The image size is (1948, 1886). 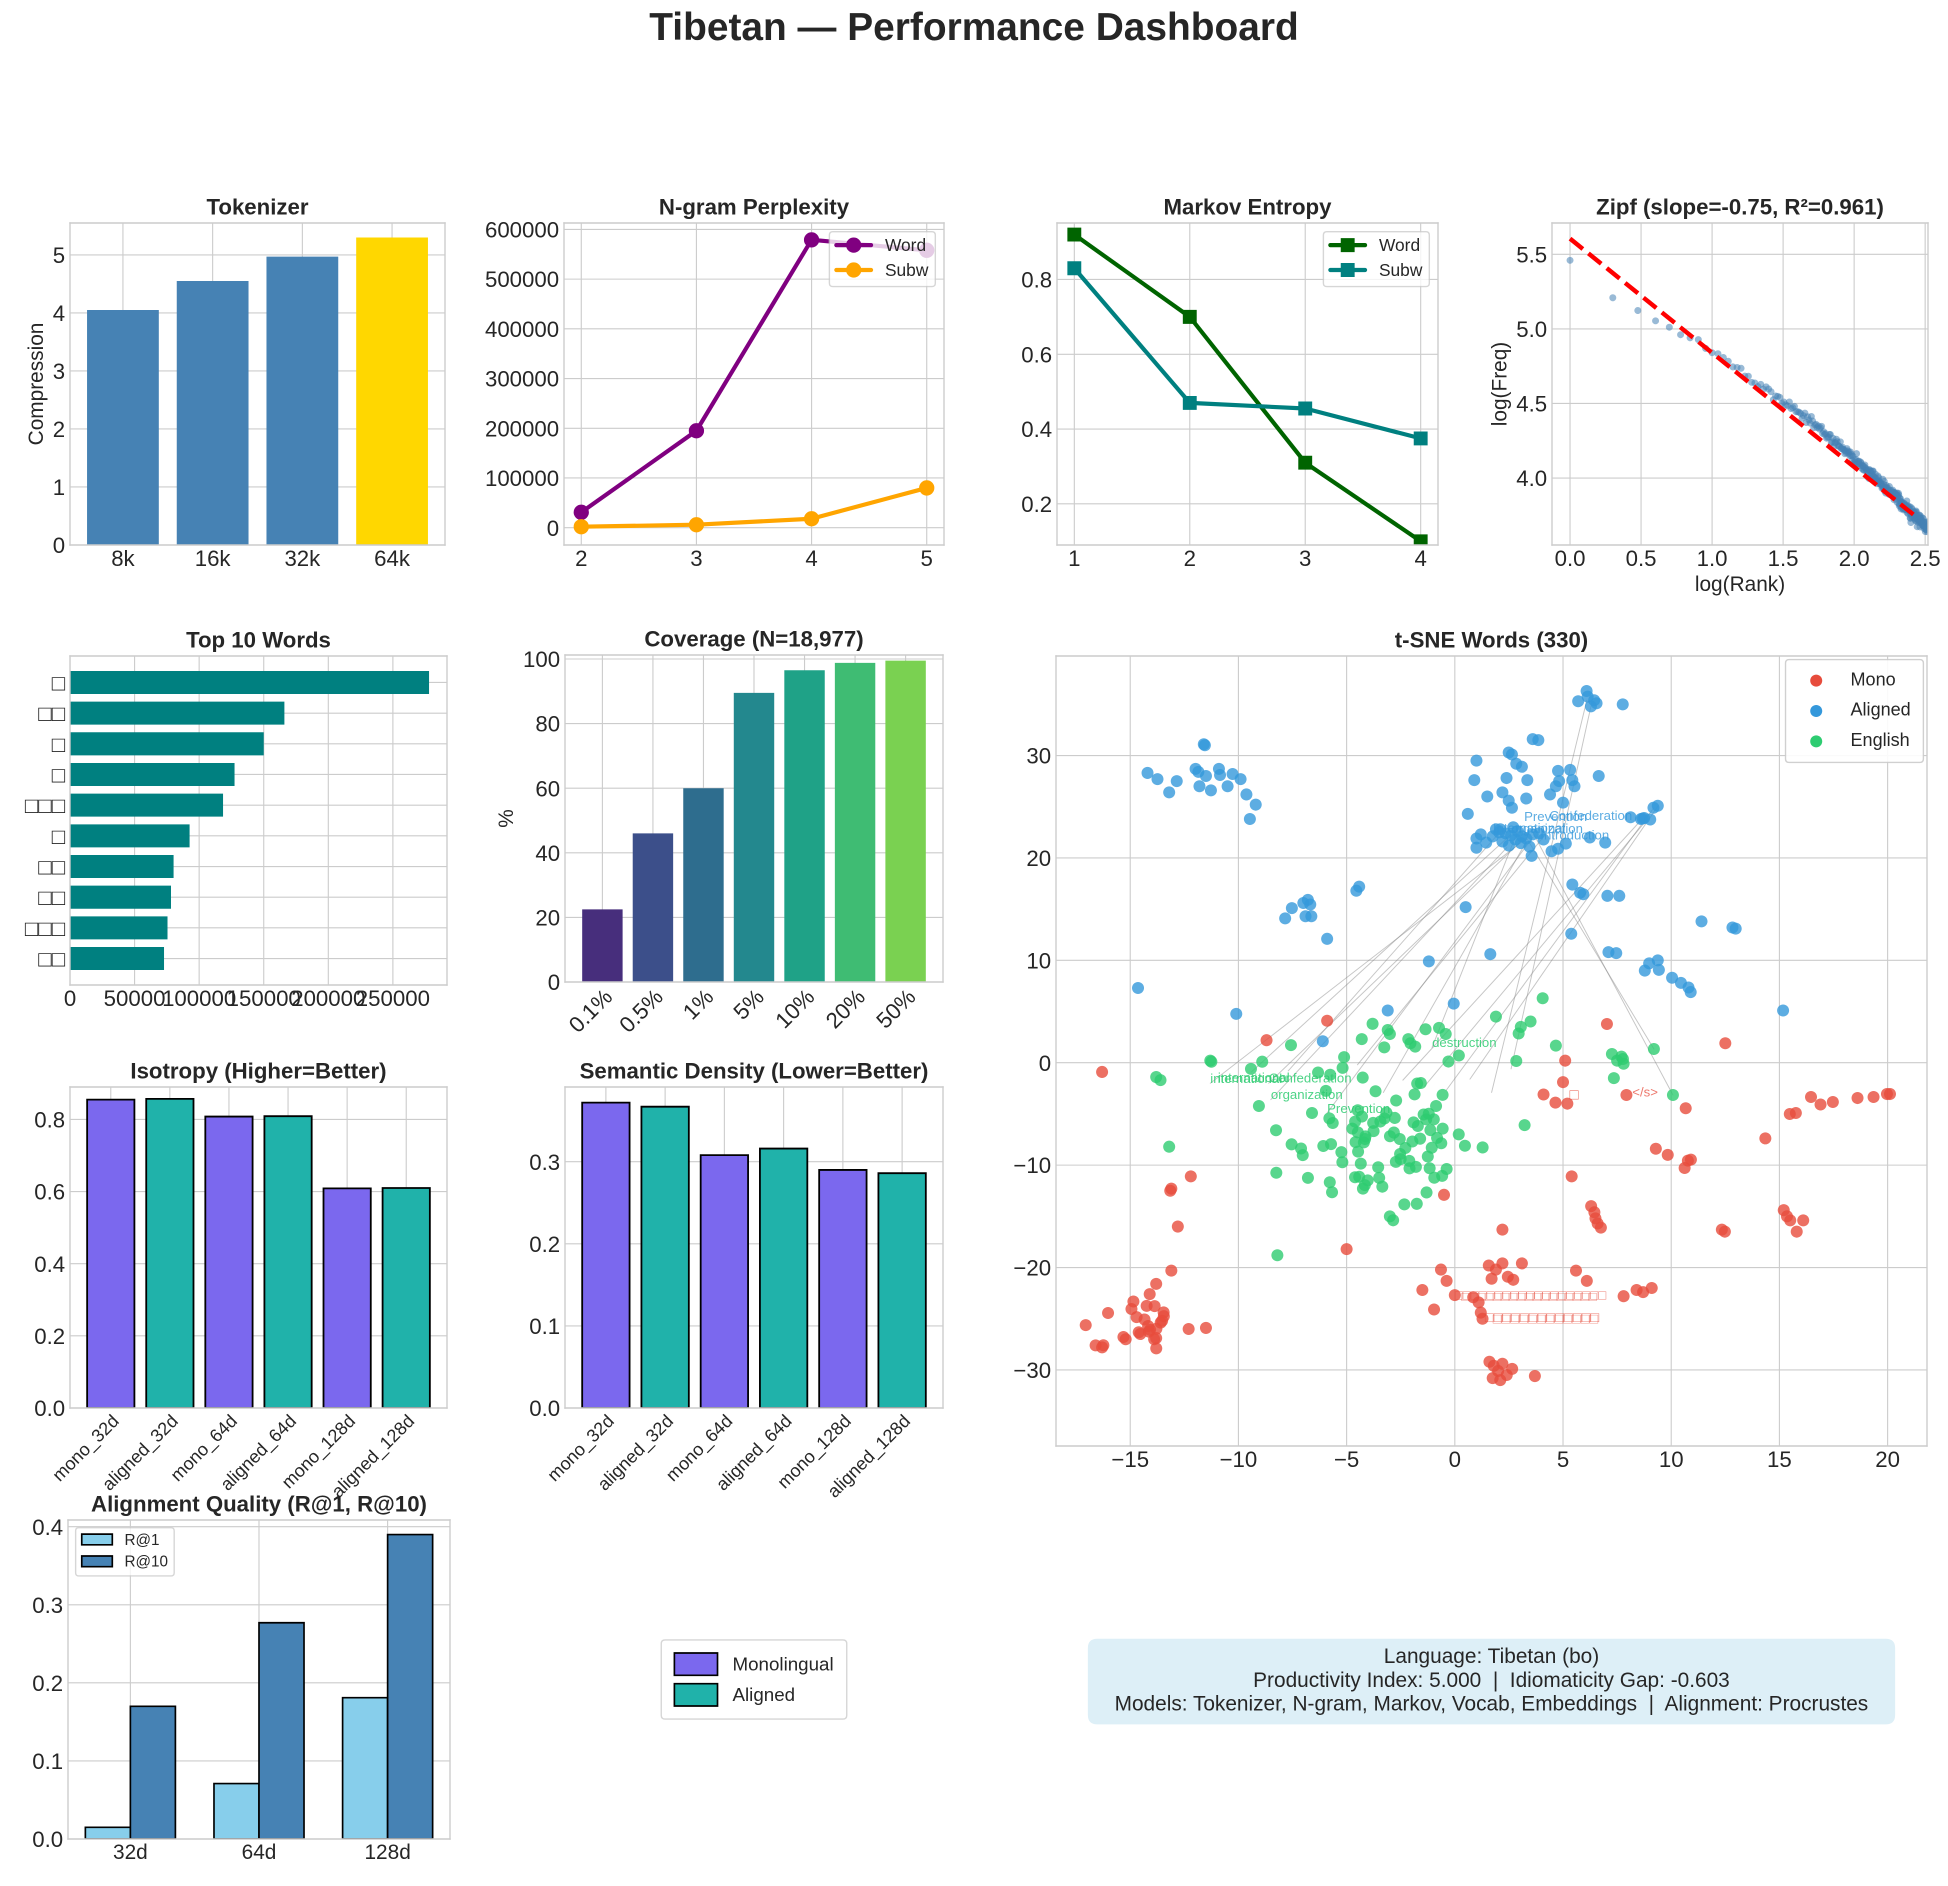 I want to click on svg-text: 60, so click(x=547, y=788).